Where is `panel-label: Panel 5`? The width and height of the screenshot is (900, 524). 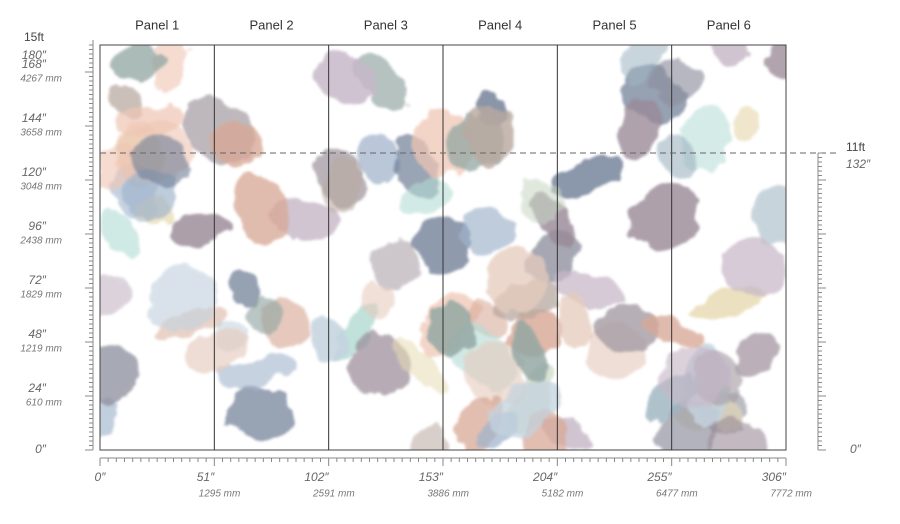 panel-label: Panel 5 is located at coordinates (614, 24).